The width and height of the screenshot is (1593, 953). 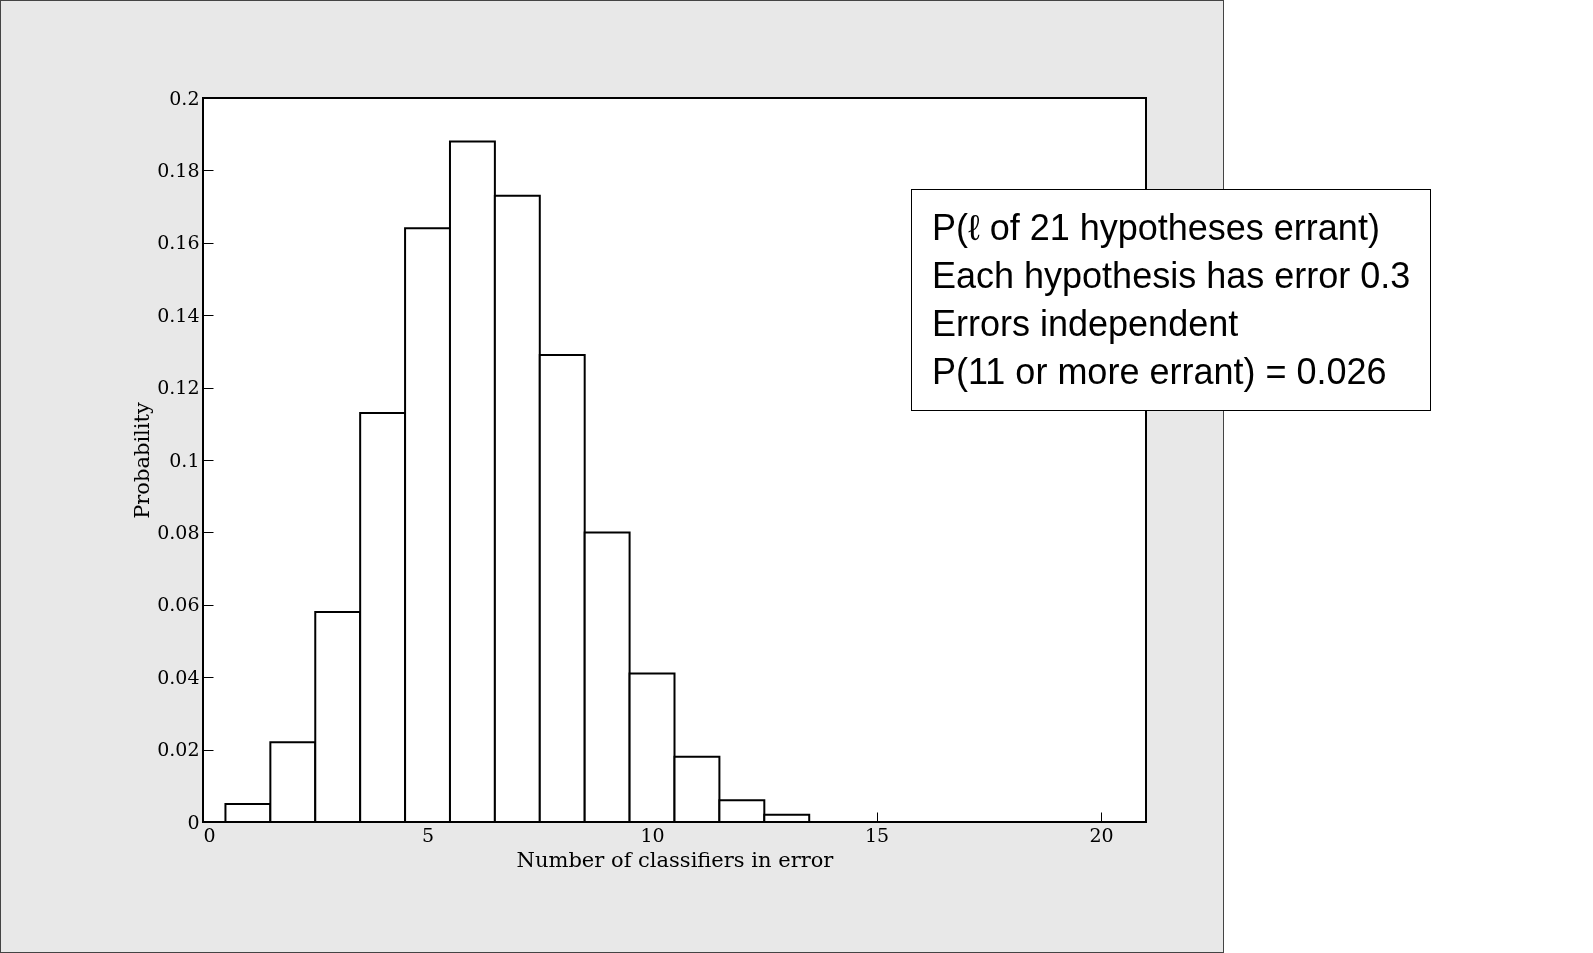 I want to click on y-tick-label: 0.08, so click(x=178, y=531).